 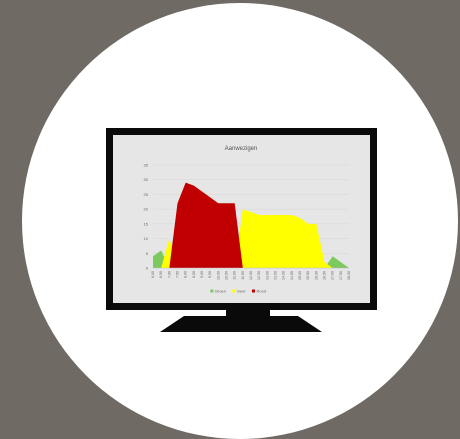 I want to click on monitor-base, so click(x=241, y=324).